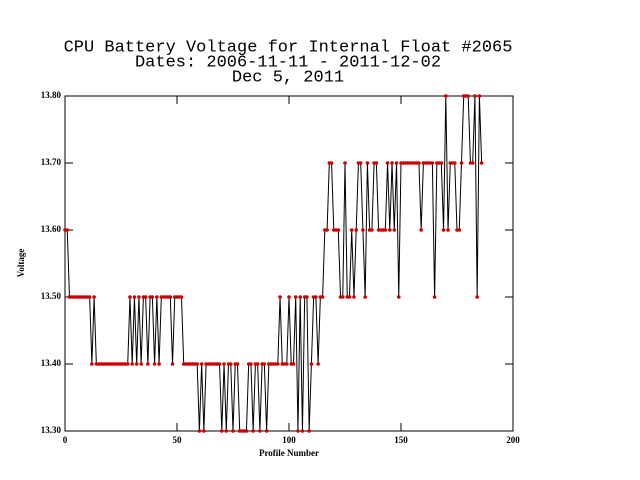  What do you see at coordinates (51, 363) in the screenshot?
I see `y-tick-label: 13.40` at bounding box center [51, 363].